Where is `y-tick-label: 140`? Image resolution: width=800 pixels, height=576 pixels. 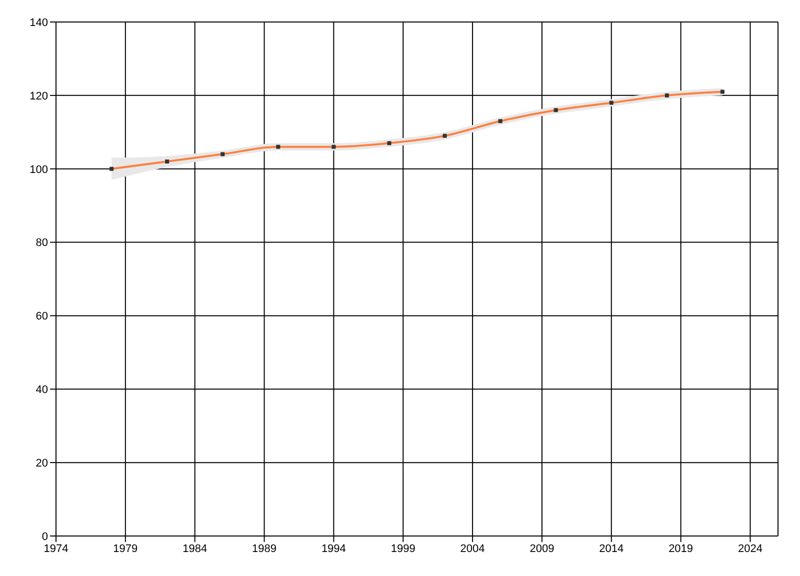
y-tick-label: 140 is located at coordinates (39, 22).